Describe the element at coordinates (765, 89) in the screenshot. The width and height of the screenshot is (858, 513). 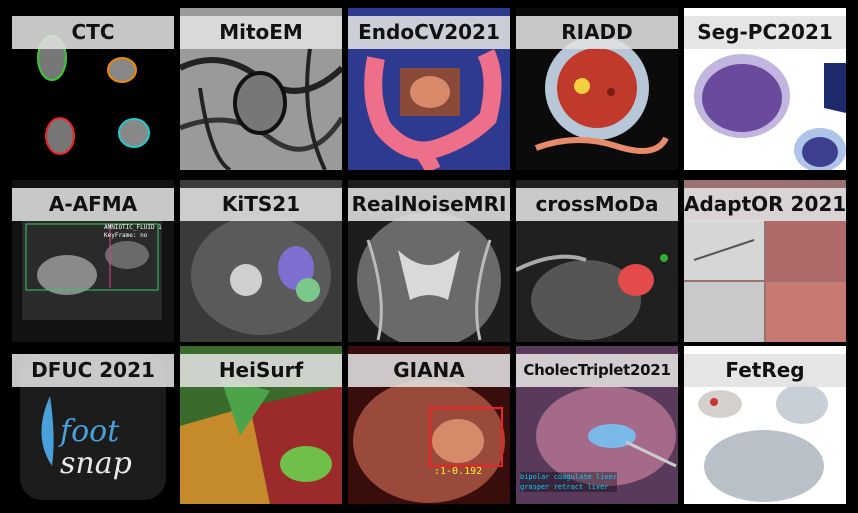
I see `tile-segpc2021: Seg-PC2021` at that location.